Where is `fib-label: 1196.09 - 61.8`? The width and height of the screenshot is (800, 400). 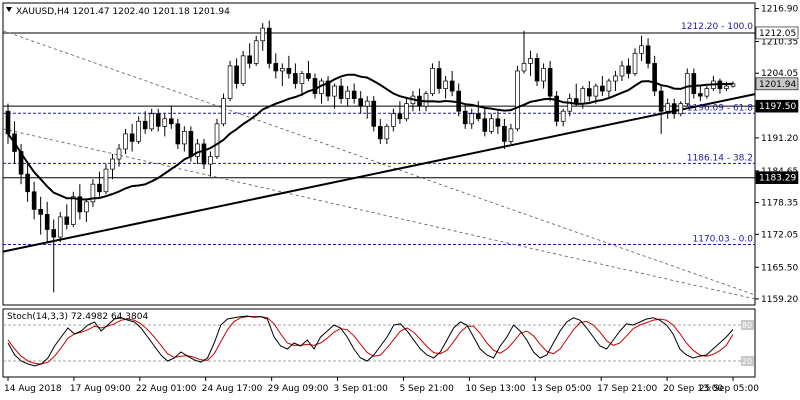 fib-label: 1196.09 - 61.8 is located at coordinates (720, 108).